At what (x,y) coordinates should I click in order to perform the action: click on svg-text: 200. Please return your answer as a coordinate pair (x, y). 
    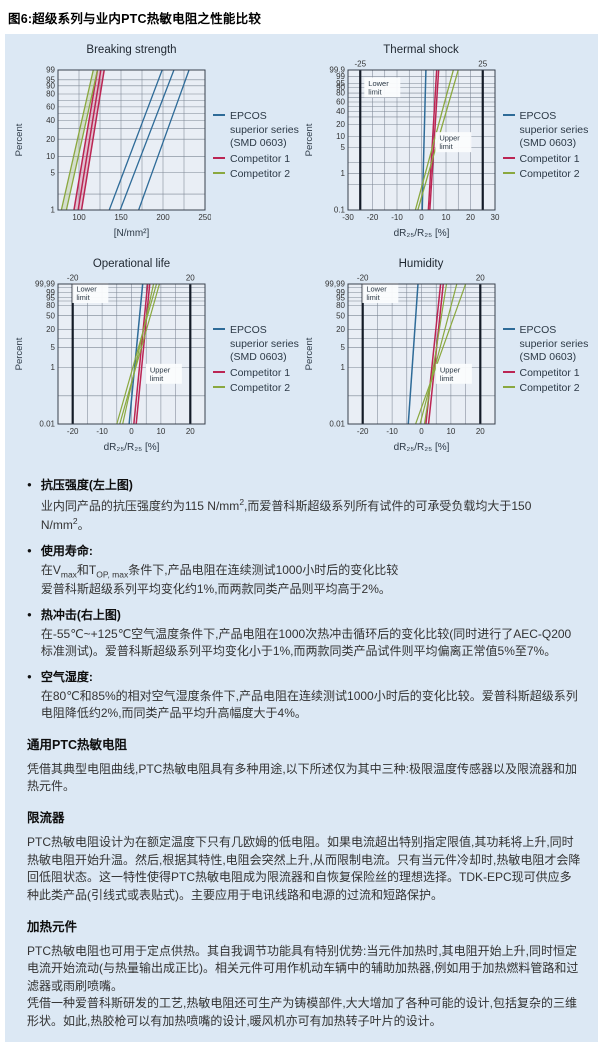
    Looking at the image, I should click on (163, 217).